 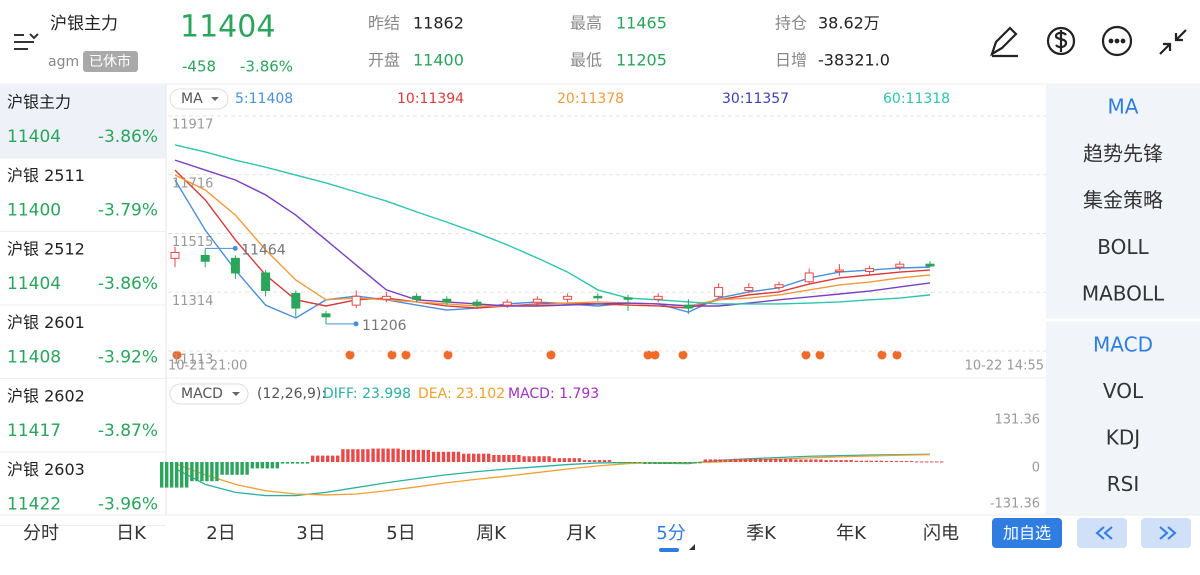 What do you see at coordinates (192, 242) in the screenshot?
I see `y-tick-label: 11515` at bounding box center [192, 242].